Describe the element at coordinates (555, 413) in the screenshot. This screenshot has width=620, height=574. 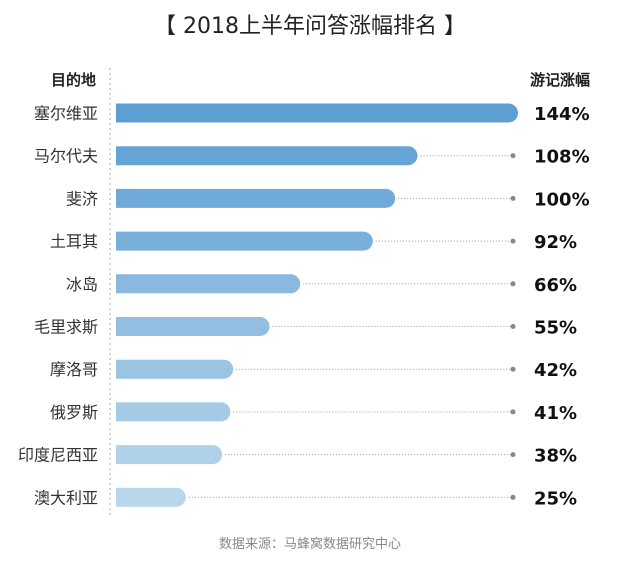
I see `value-label: 41%` at that location.